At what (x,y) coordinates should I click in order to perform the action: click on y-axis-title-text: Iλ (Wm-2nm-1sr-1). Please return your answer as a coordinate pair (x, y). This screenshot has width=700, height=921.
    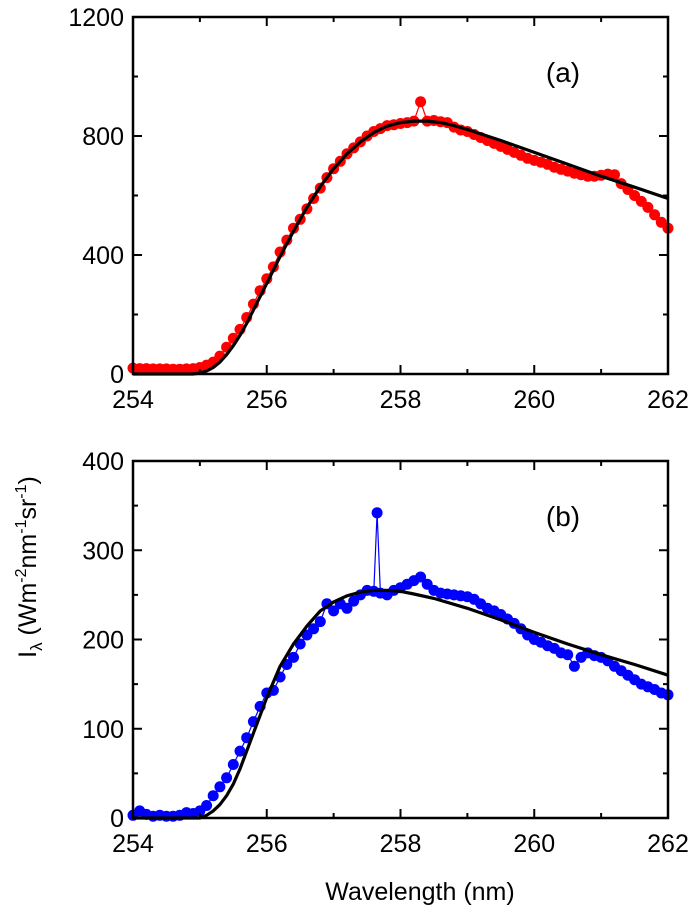
    Looking at the image, I should click on (29, 567).